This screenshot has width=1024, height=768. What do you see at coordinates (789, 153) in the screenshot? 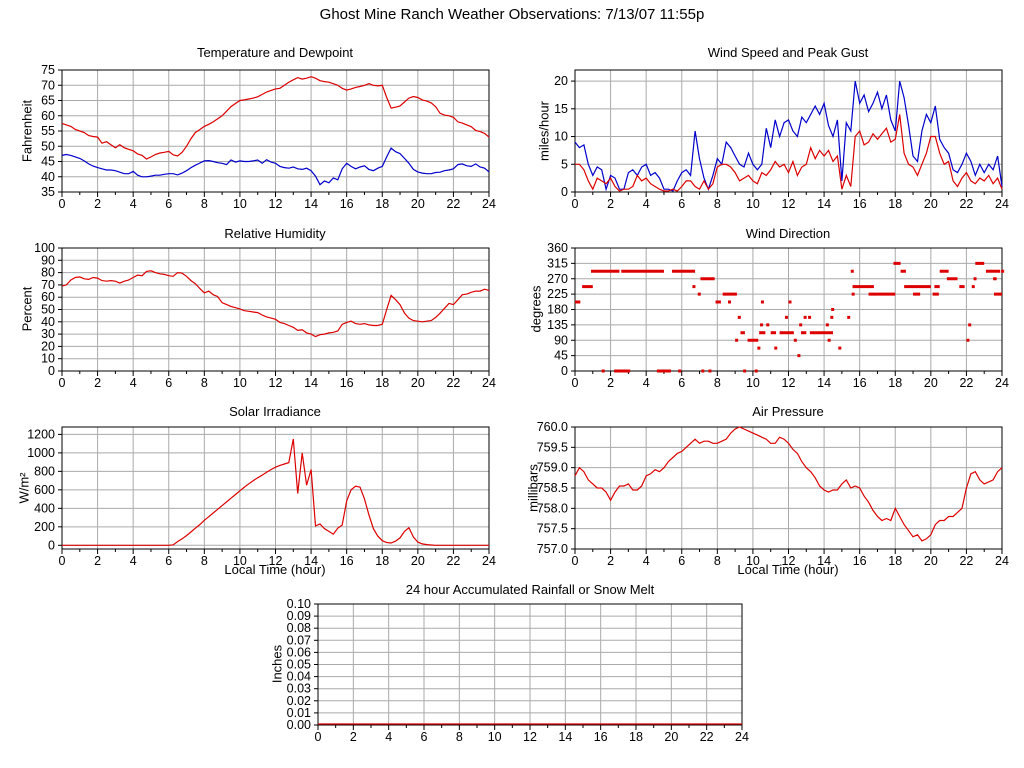
I see `wind-speed-gust-series-wind-speed` at bounding box center [789, 153].